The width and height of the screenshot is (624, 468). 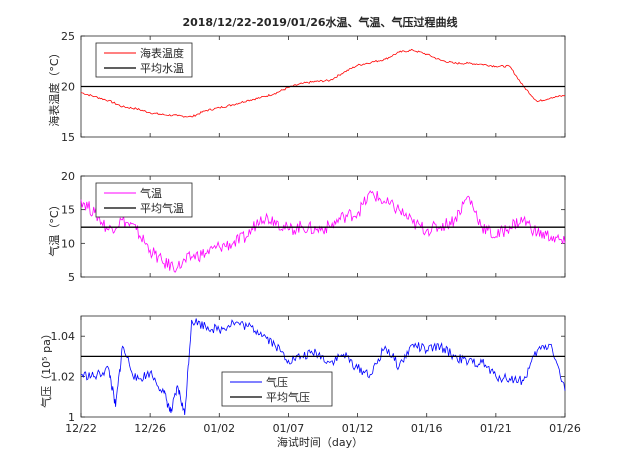 I want to click on y-tick-label: 1, so click(x=71, y=417).